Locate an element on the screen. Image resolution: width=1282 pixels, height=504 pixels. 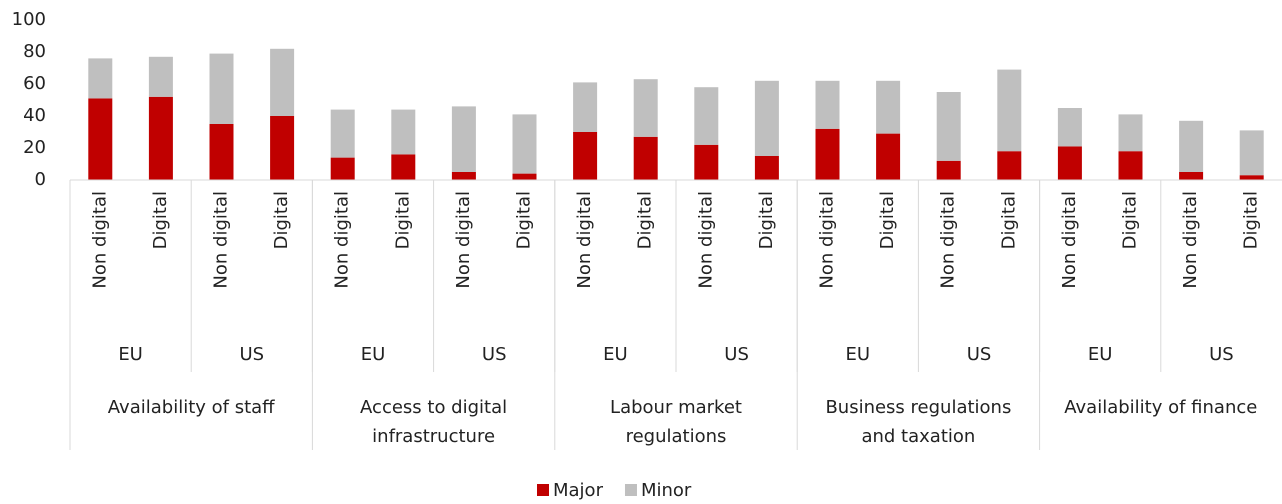
y-tick-label: 100 is located at coordinates (29, 19).